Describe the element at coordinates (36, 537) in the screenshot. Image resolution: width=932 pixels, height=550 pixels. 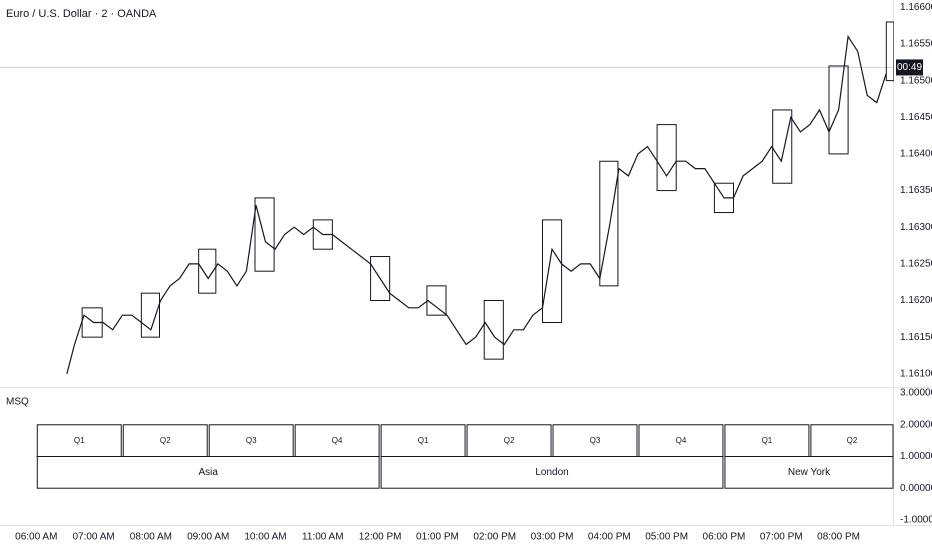
I see `x-tick-label: 06:00 AM` at that location.